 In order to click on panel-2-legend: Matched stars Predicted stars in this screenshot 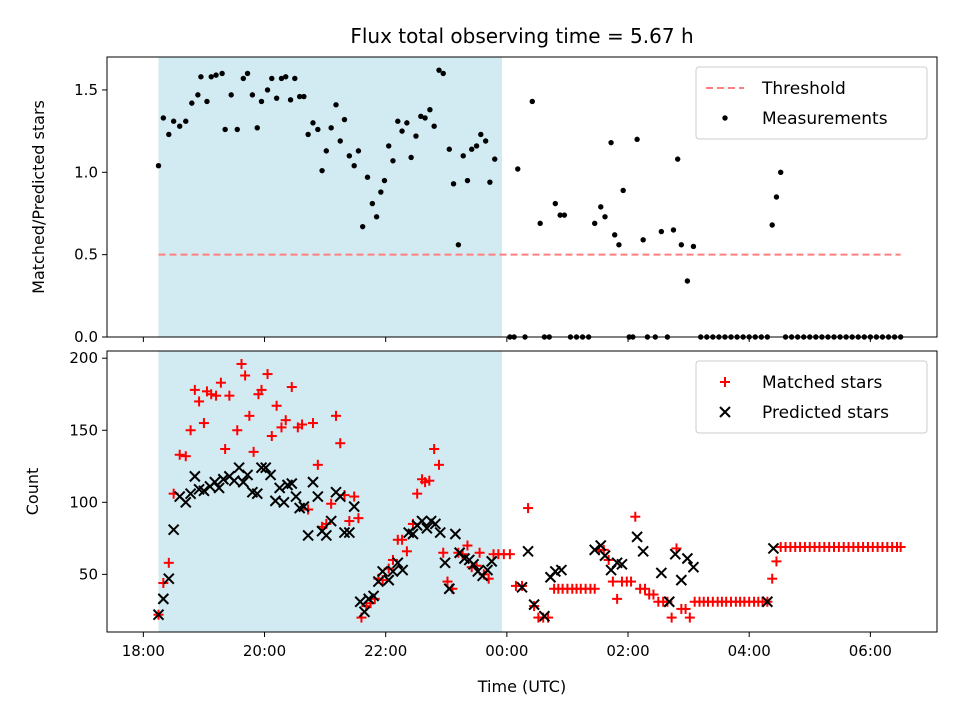, I will do `click(811, 397)`.